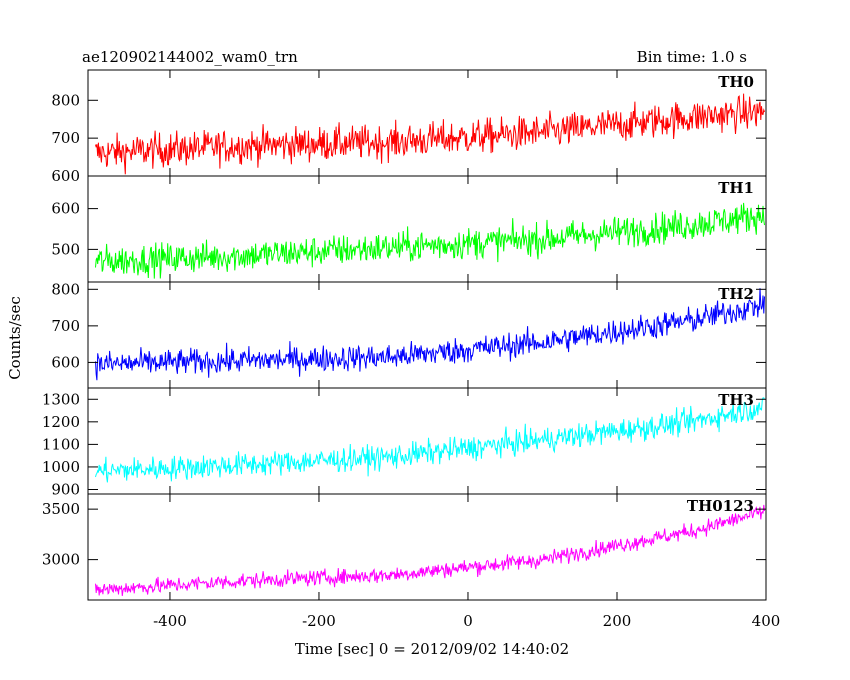 The width and height of the screenshot is (850, 680). Describe the element at coordinates (736, 294) in the screenshot. I see `panel-label-th2: TH2` at that location.